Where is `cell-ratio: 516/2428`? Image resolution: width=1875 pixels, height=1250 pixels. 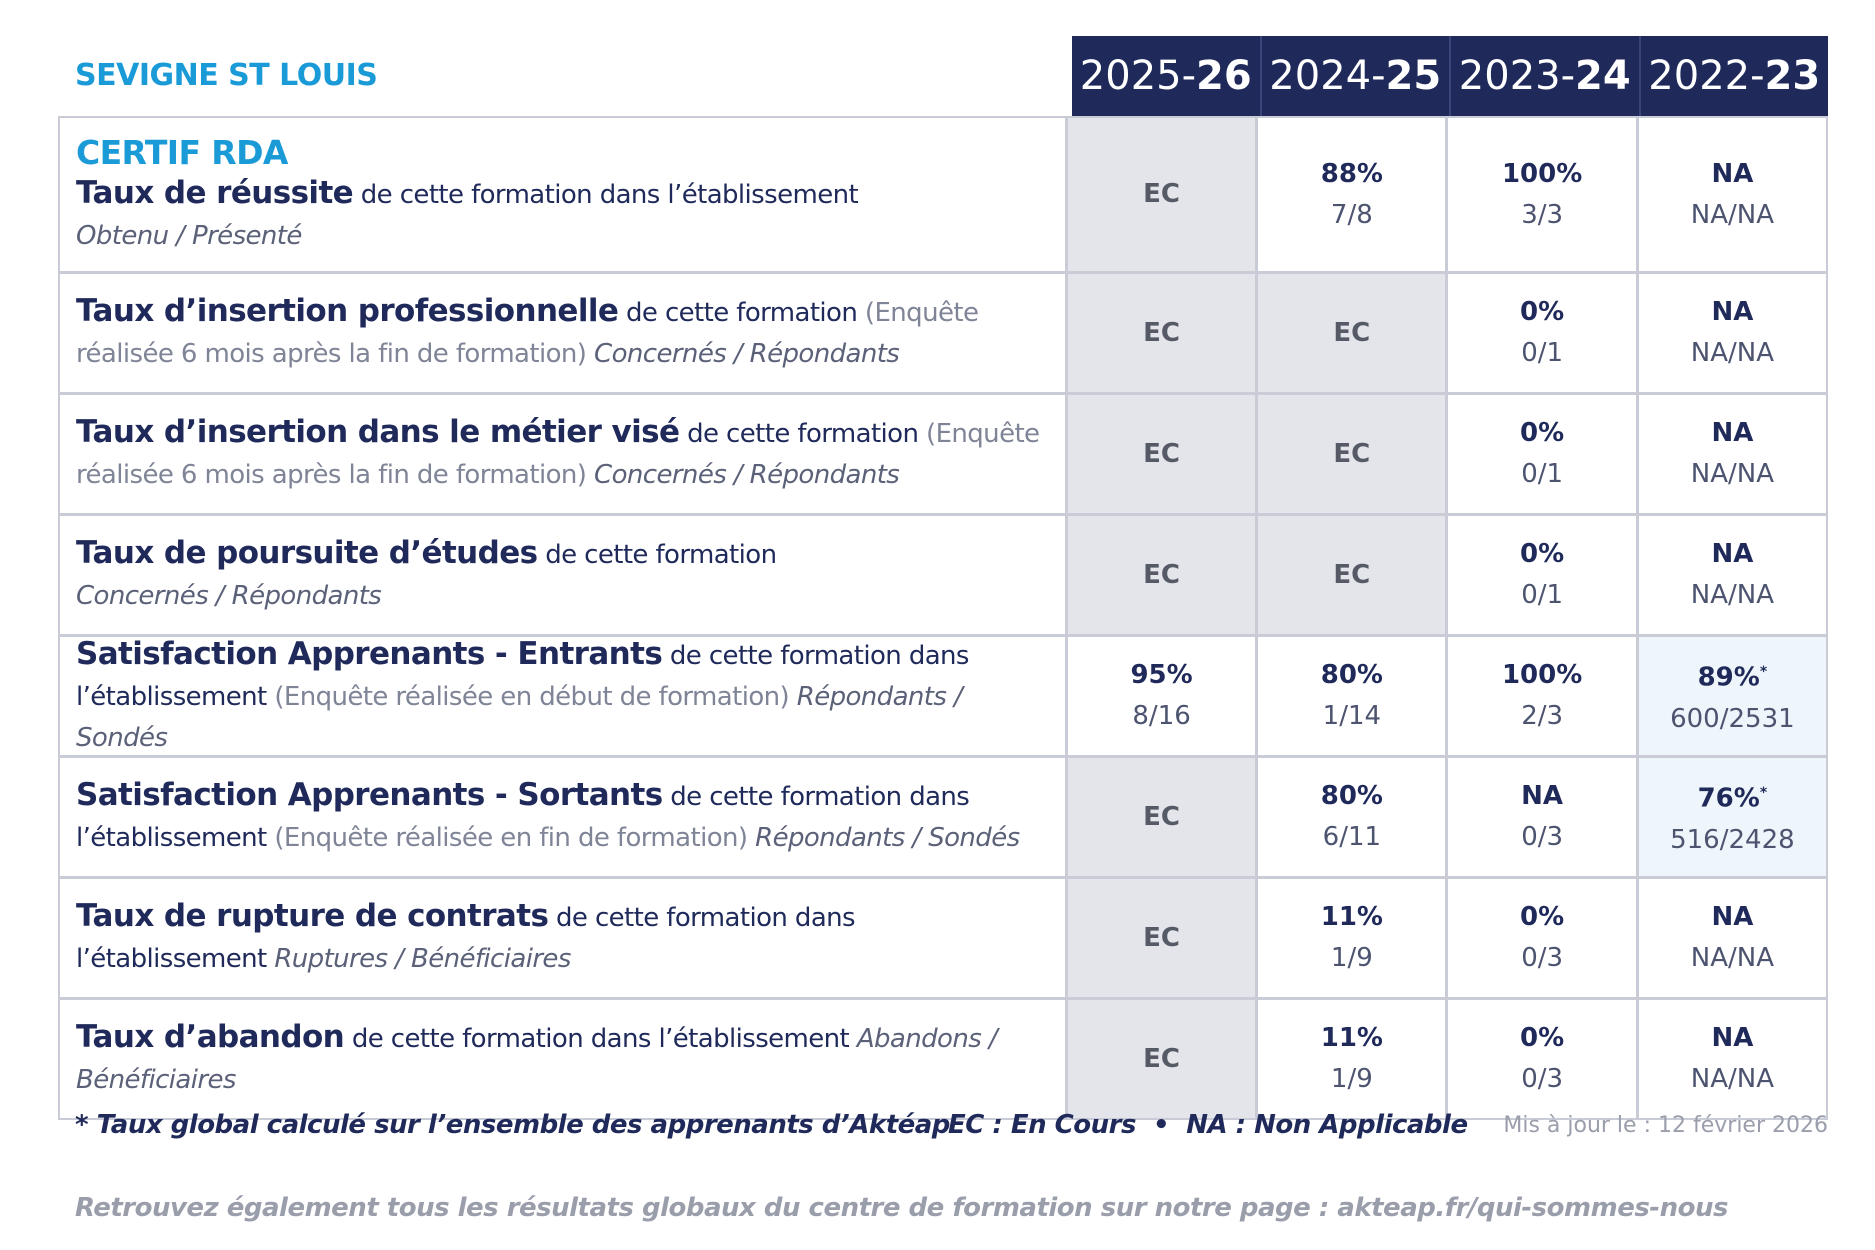 cell-ratio: 516/2428 is located at coordinates (1732, 839).